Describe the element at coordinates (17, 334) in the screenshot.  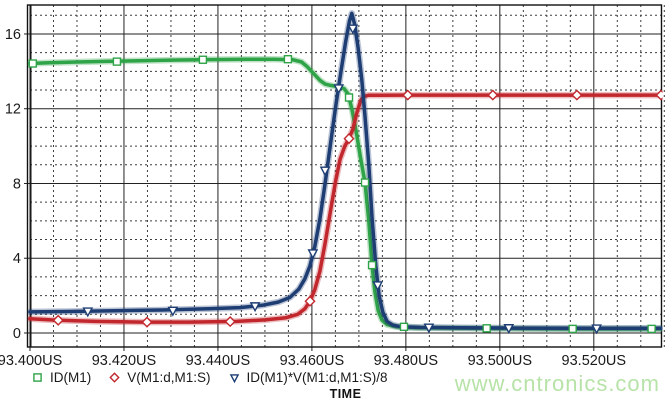
I see `y-tick-label: 0` at that location.